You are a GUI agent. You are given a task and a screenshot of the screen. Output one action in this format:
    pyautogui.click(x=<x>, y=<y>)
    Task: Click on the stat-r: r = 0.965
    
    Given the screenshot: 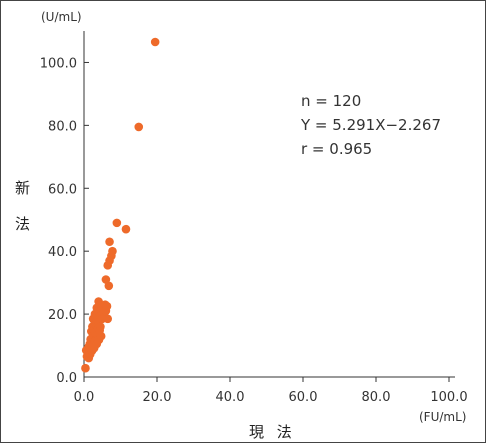 What is the action you would take?
    pyautogui.click(x=336, y=149)
    